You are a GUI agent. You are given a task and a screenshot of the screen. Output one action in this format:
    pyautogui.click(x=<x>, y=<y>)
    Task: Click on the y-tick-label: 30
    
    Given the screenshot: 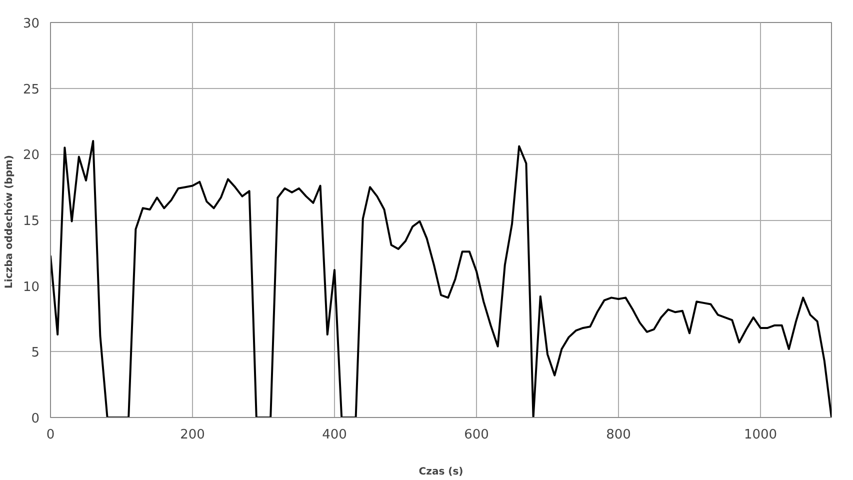 What is the action you would take?
    pyautogui.click(x=31, y=24)
    